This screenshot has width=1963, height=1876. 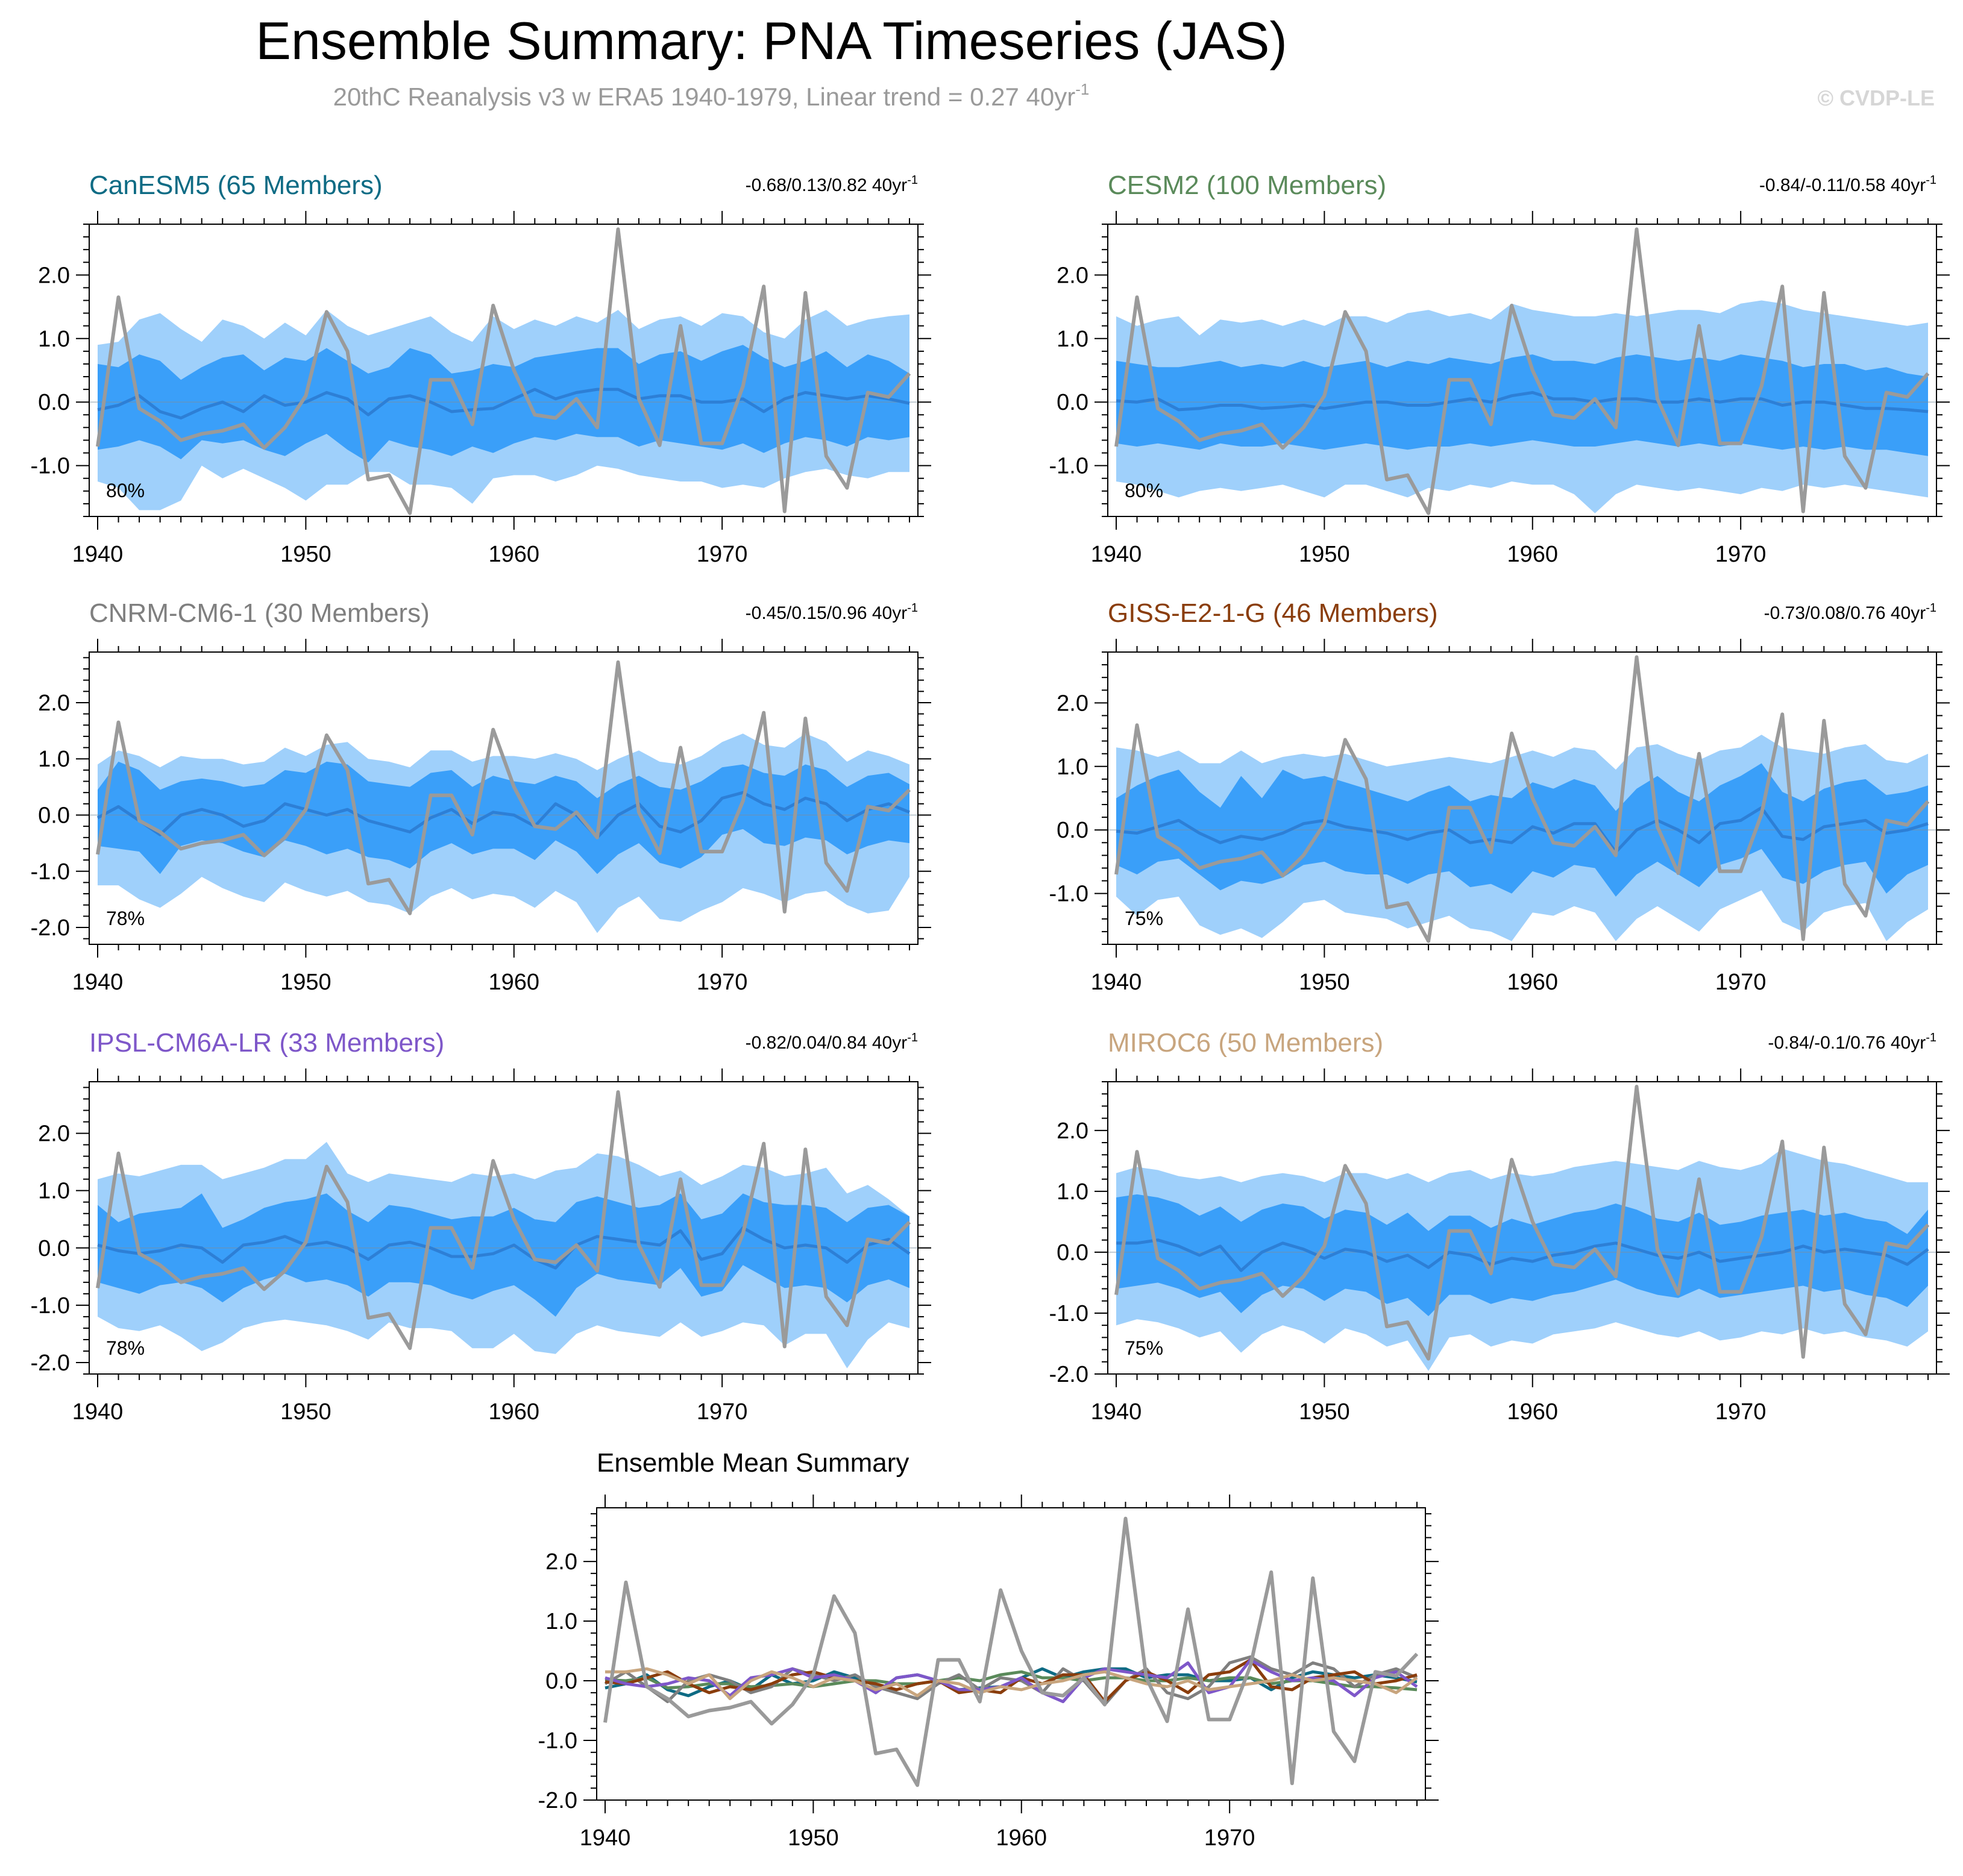 What do you see at coordinates (1247, 185) in the screenshot?
I see `panel-title: CESM2 (100 Members)` at bounding box center [1247, 185].